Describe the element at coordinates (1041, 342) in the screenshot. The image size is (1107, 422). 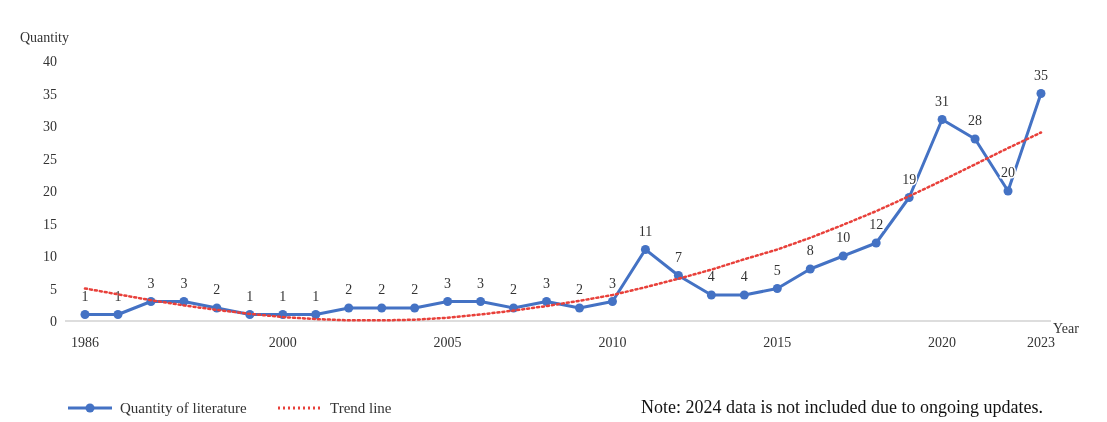
I see `x-tick-label: 2023` at that location.